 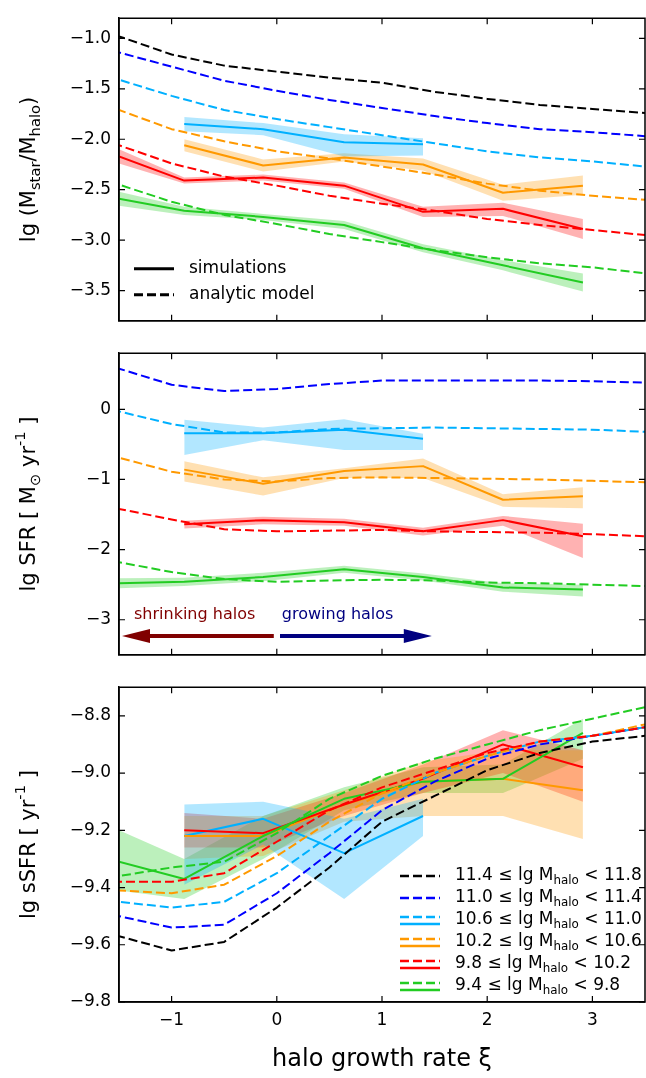 I want to click on y-tick-label: −3, so click(x=98, y=618).